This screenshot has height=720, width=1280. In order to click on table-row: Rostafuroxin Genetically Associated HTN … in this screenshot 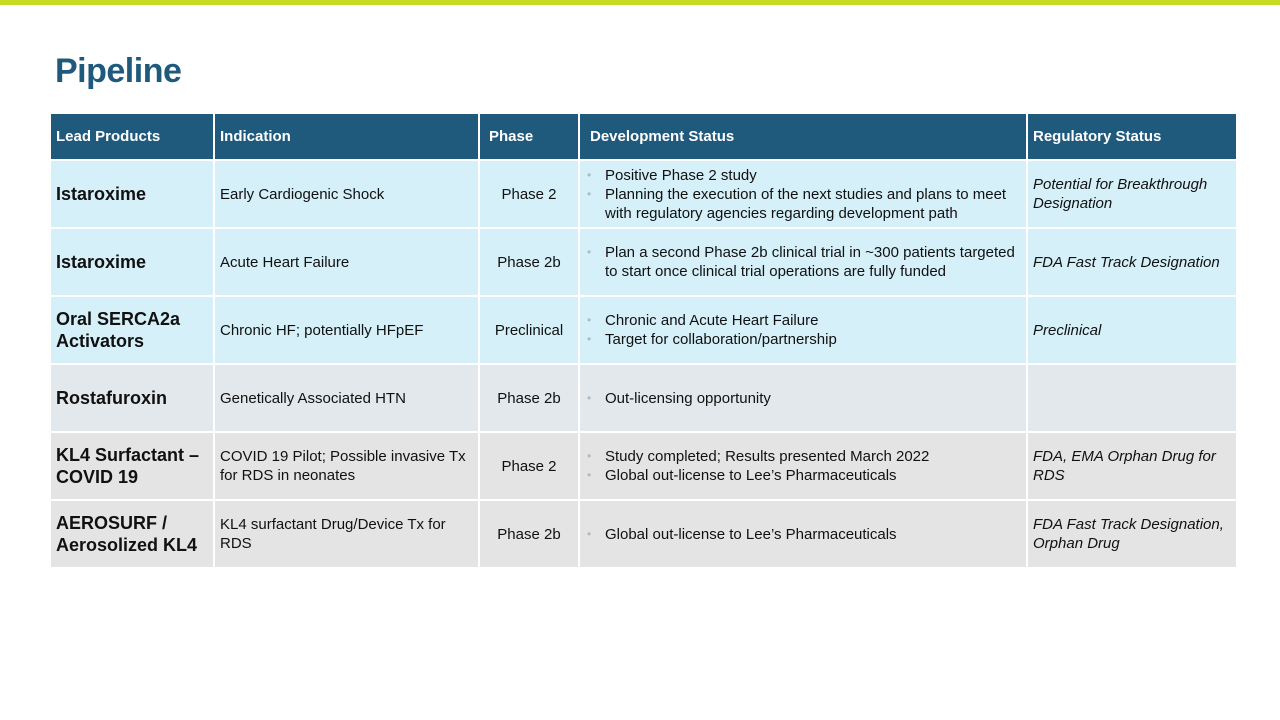, I will do `click(643, 398)`.